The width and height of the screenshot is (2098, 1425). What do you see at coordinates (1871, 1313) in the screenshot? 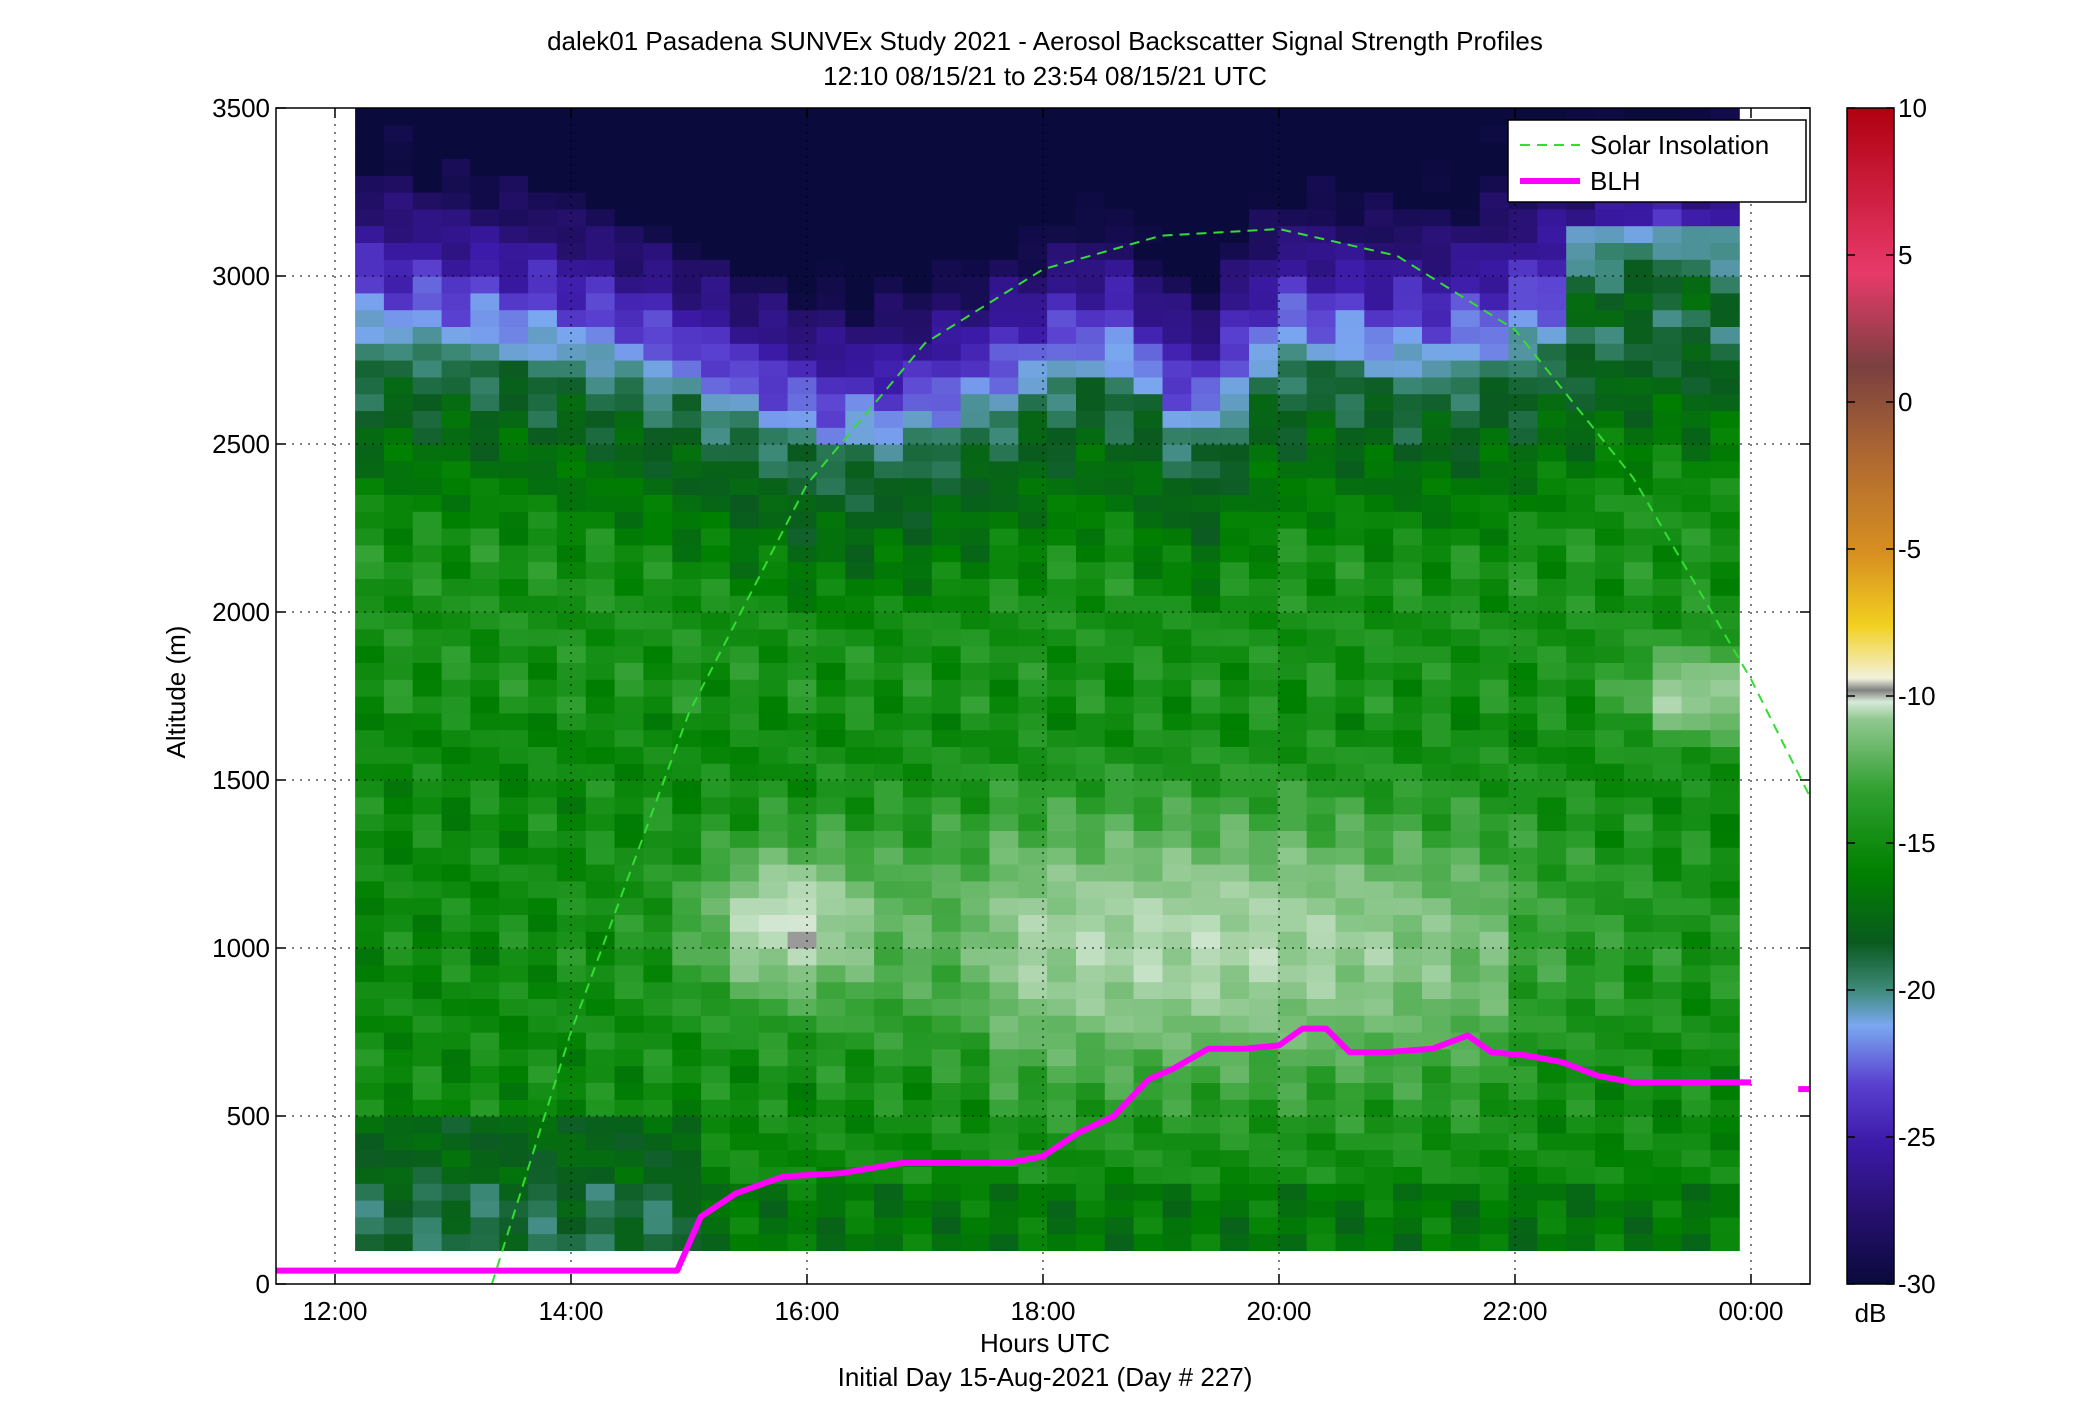
I see `colorbar-label: dB` at bounding box center [1871, 1313].